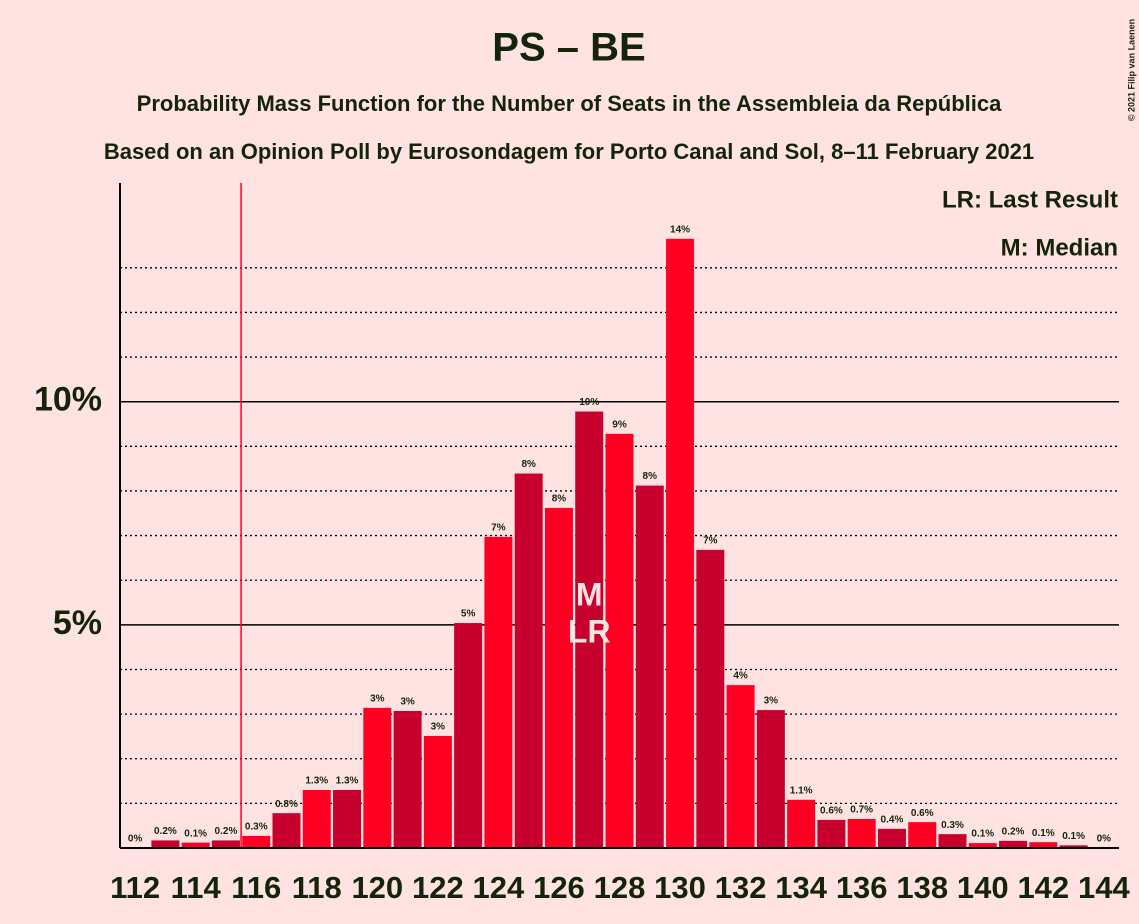  Describe the element at coordinates (1030, 199) in the screenshot. I see `legend-entry: LR: Last Result` at that location.